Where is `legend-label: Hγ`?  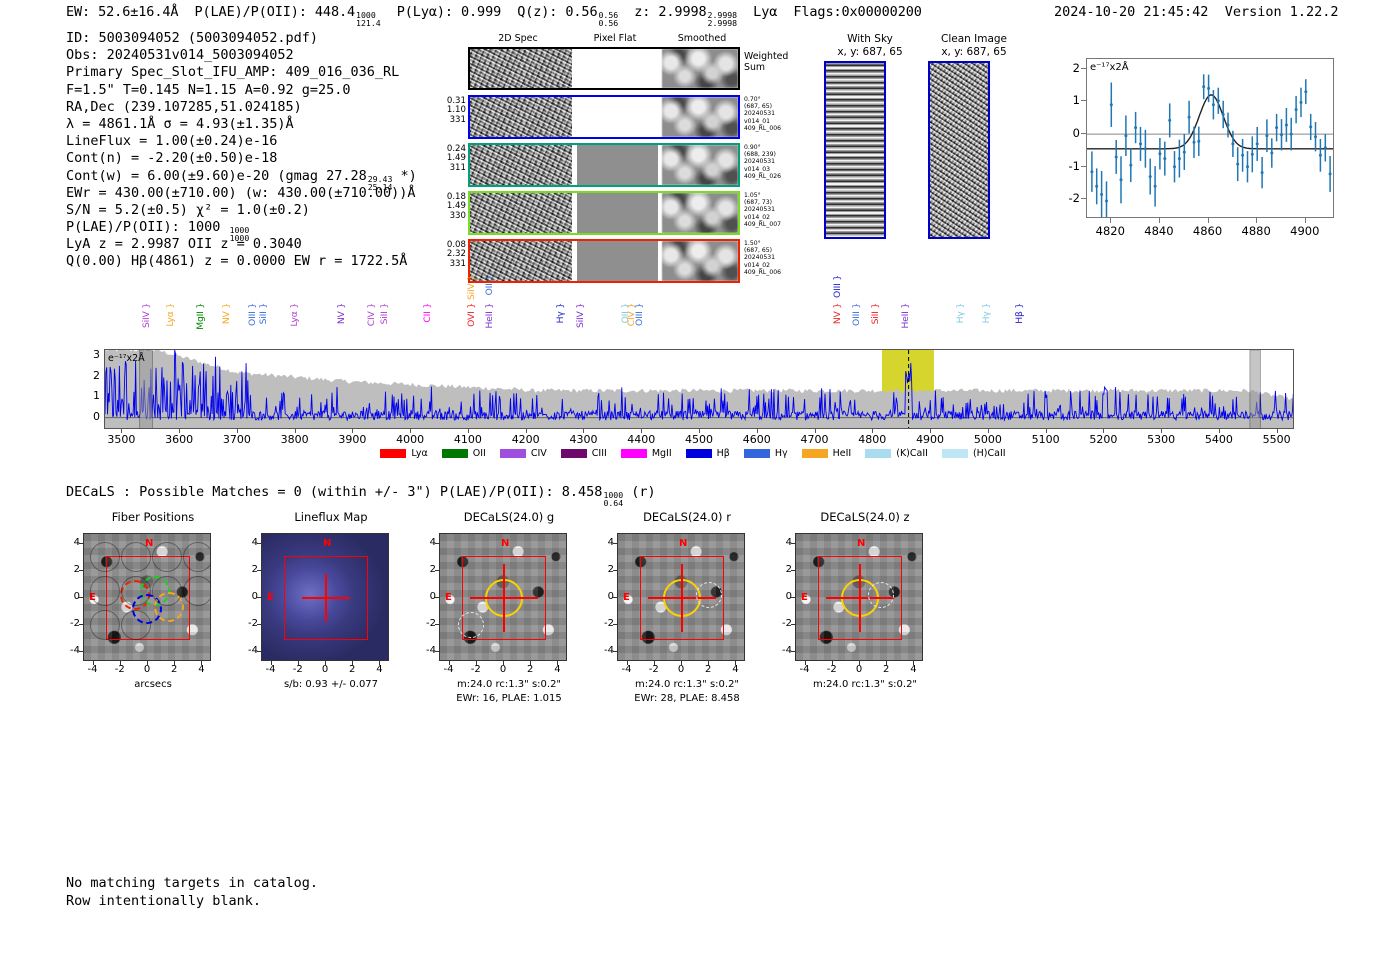
legend-label: Hγ is located at coordinates (781, 453).